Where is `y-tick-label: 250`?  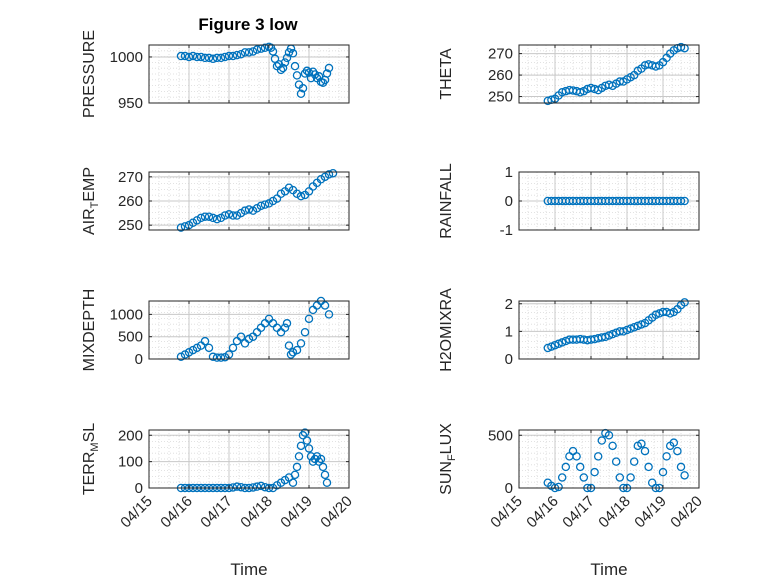
y-tick-label: 250 is located at coordinates (500, 97).